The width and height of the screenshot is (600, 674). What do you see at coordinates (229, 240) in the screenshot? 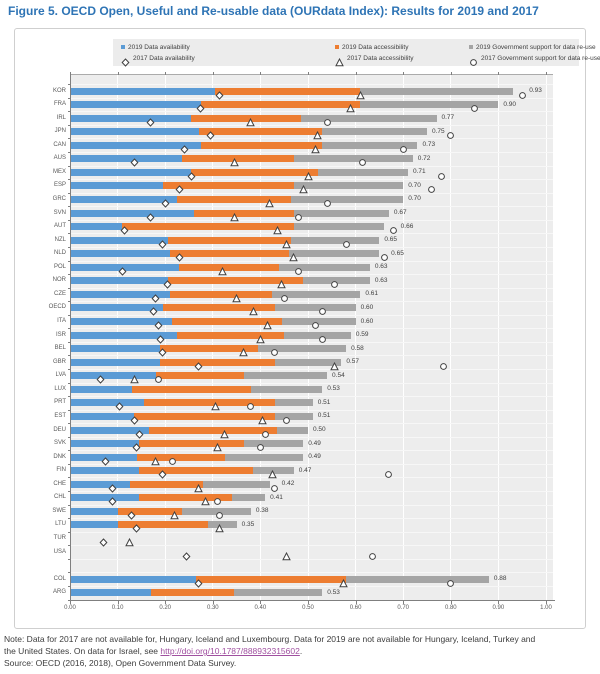
I see `bar-accessibility-NZL` at bounding box center [229, 240].